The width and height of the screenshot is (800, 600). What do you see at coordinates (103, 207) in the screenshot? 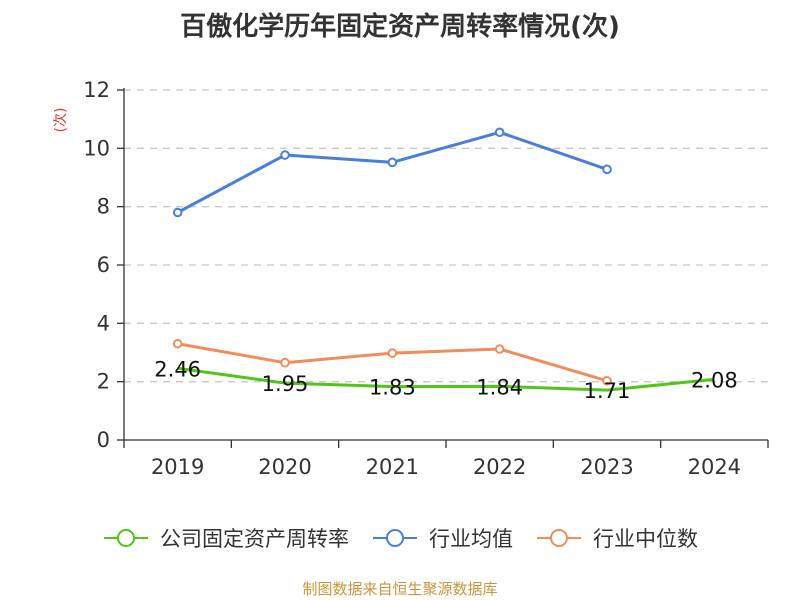
I see `y-tick-label: 8` at bounding box center [103, 207].